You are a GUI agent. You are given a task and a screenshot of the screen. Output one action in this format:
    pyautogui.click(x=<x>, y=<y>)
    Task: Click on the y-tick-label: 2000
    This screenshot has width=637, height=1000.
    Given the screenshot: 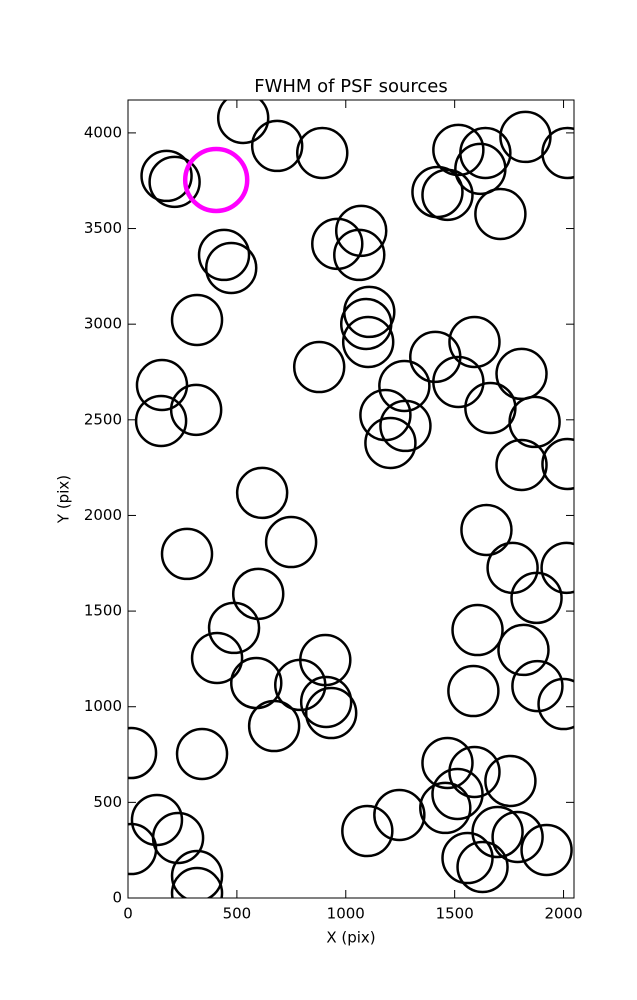 What is the action you would take?
    pyautogui.click(x=103, y=515)
    